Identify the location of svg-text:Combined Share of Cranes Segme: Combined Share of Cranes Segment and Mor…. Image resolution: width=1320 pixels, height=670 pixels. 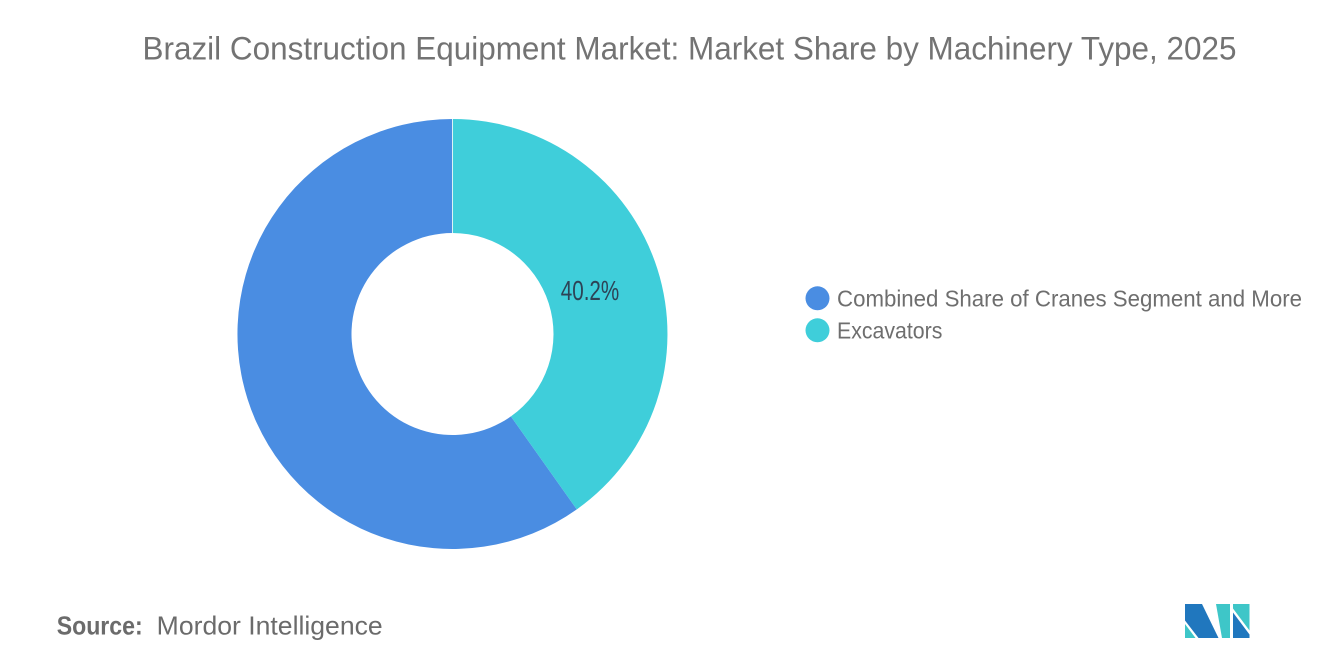
(1069, 299).